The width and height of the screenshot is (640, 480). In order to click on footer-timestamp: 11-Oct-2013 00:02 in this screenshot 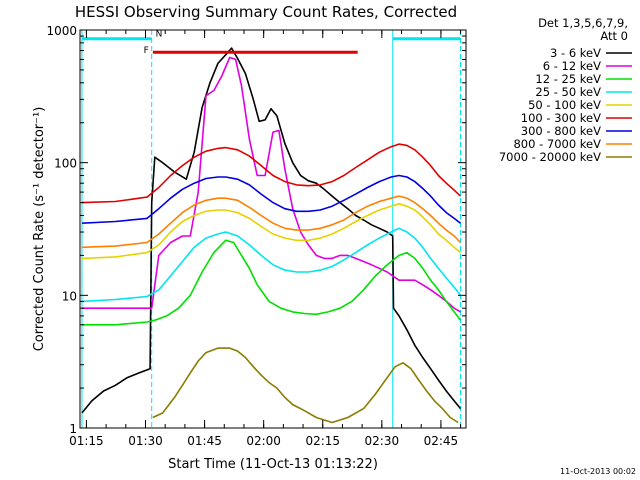, I will do `click(598, 471)`.